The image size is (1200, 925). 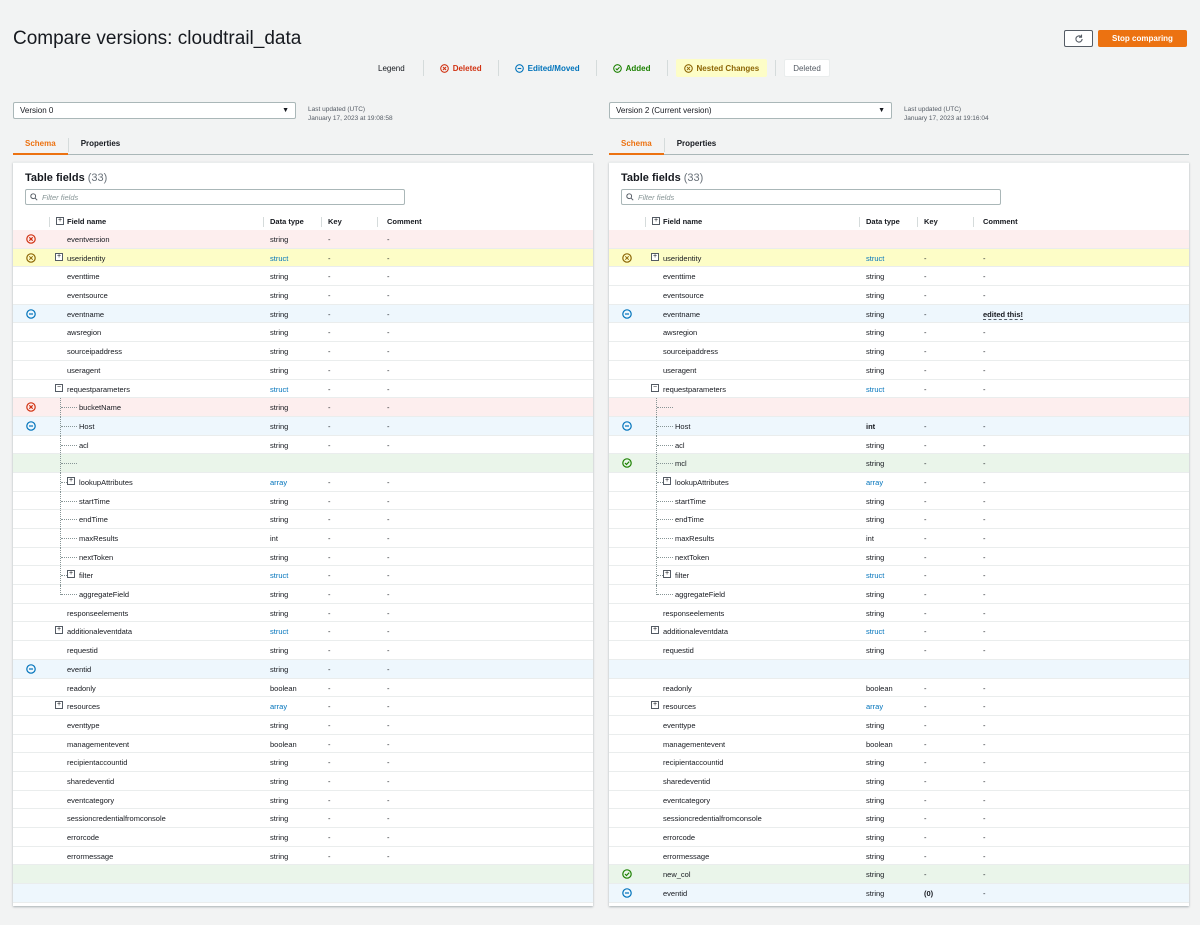 What do you see at coordinates (596, 68) in the screenshot?
I see `divider` at bounding box center [596, 68].